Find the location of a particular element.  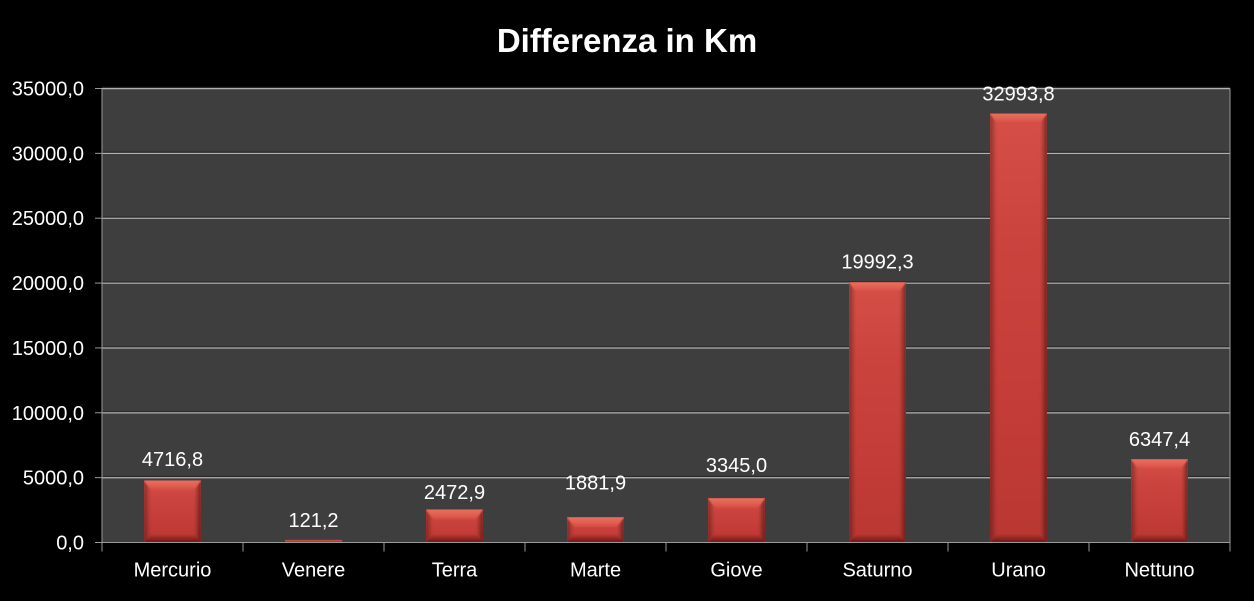

svg-text: 0,0 is located at coordinates (70, 544).